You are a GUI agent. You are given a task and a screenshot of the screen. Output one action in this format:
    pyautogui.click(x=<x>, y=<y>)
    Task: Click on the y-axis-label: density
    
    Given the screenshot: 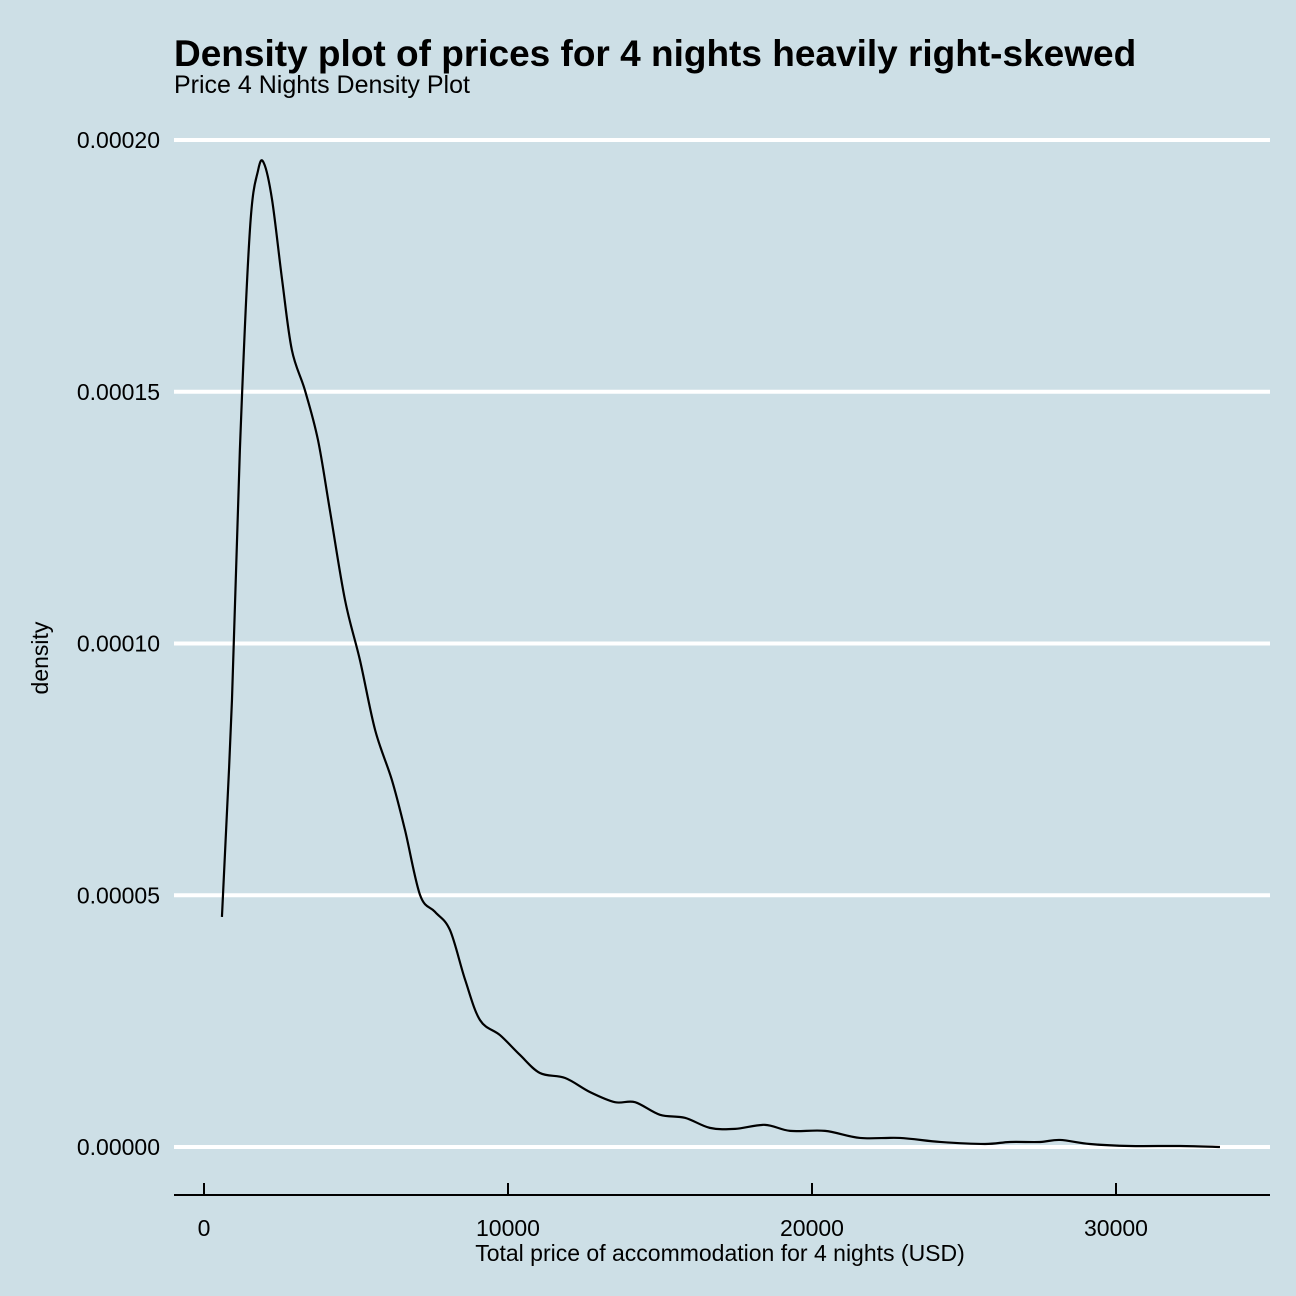 What is the action you would take?
    pyautogui.click(x=40, y=657)
    